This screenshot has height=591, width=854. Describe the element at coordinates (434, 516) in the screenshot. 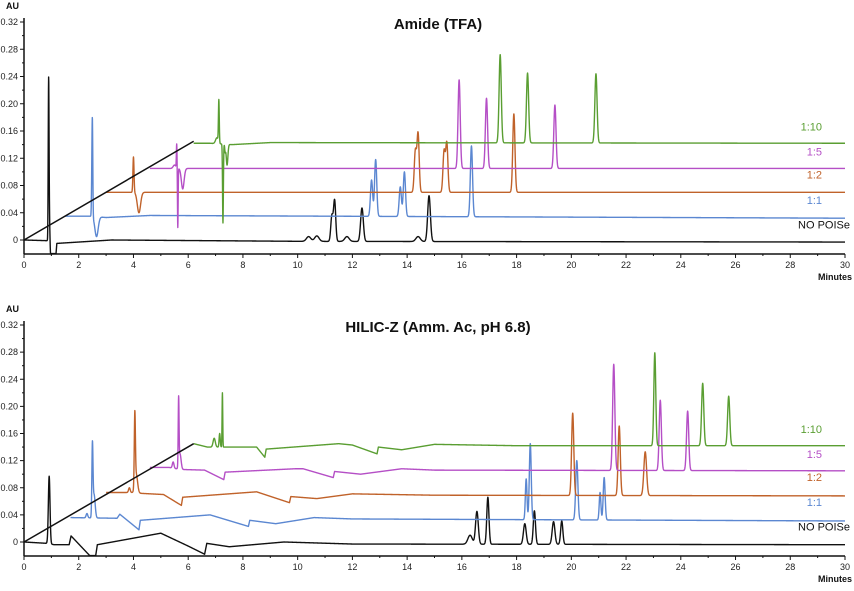

I see `trace-no-poise` at that location.